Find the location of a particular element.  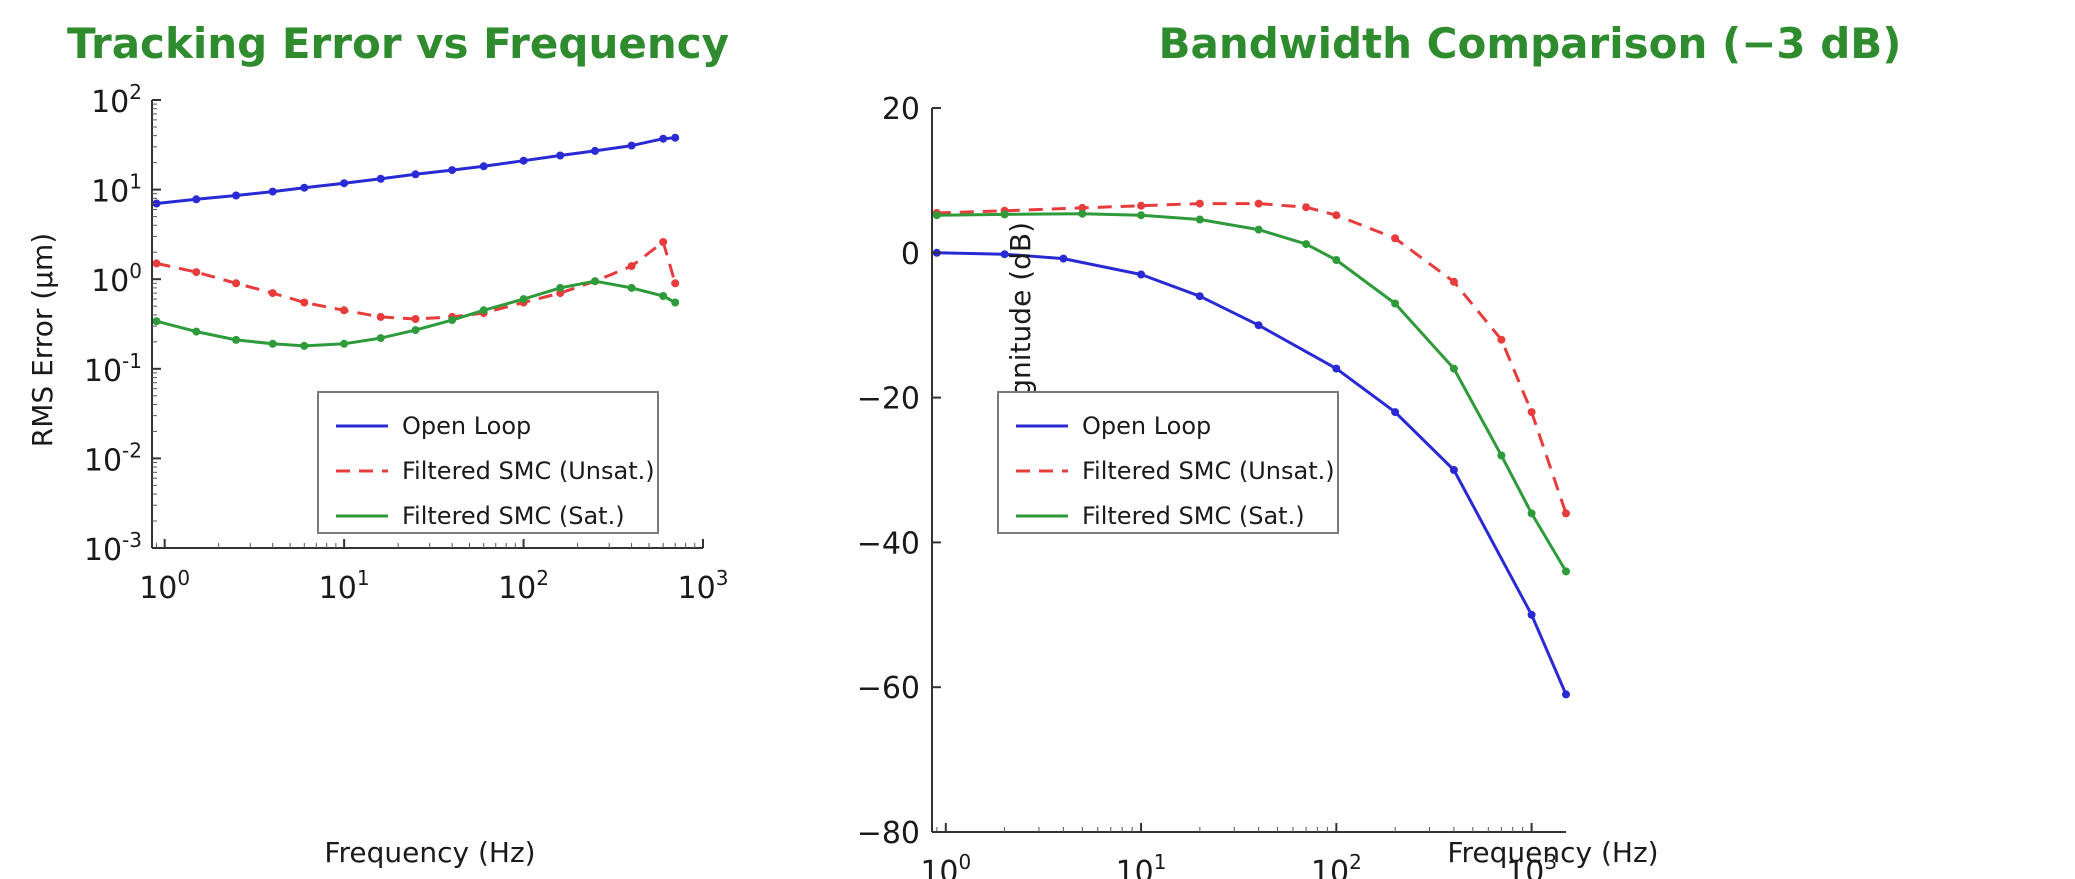

legend-frame is located at coordinates (1168, 462).